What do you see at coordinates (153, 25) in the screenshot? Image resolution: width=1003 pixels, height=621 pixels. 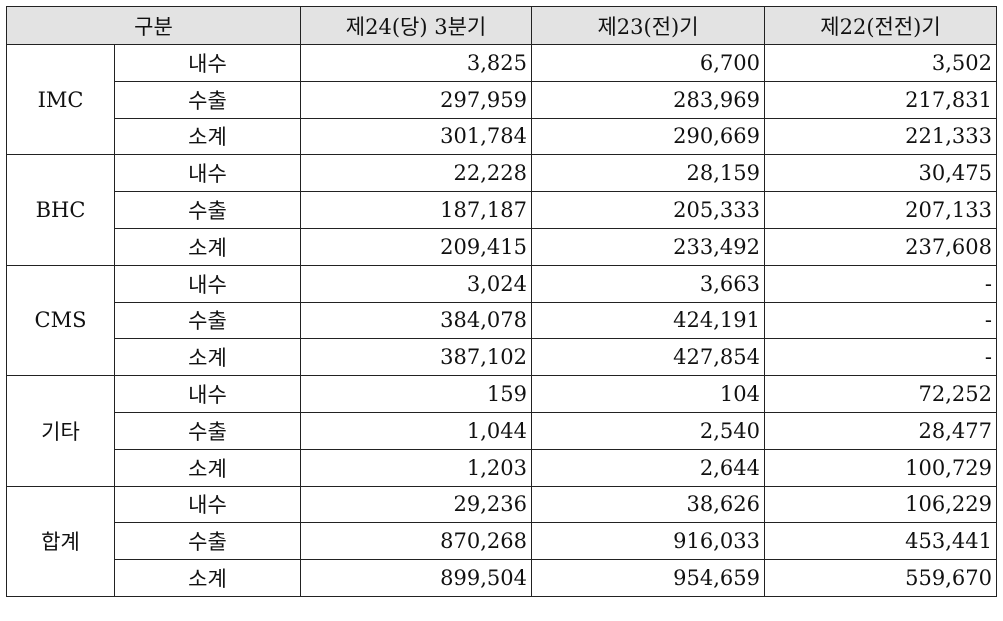 I see `header-category: 구분` at bounding box center [153, 25].